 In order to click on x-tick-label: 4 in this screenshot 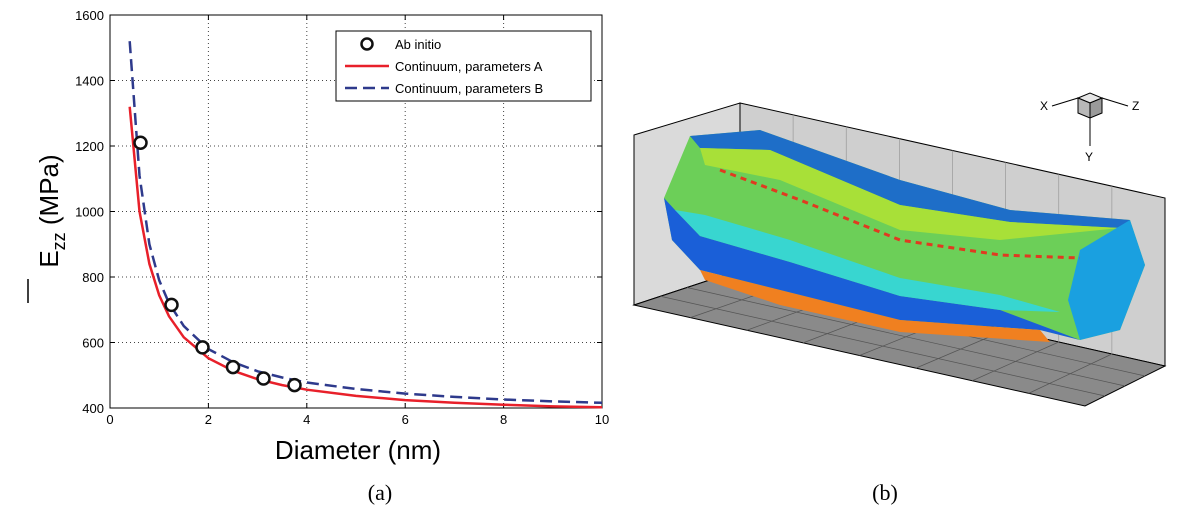, I will do `click(306, 419)`.